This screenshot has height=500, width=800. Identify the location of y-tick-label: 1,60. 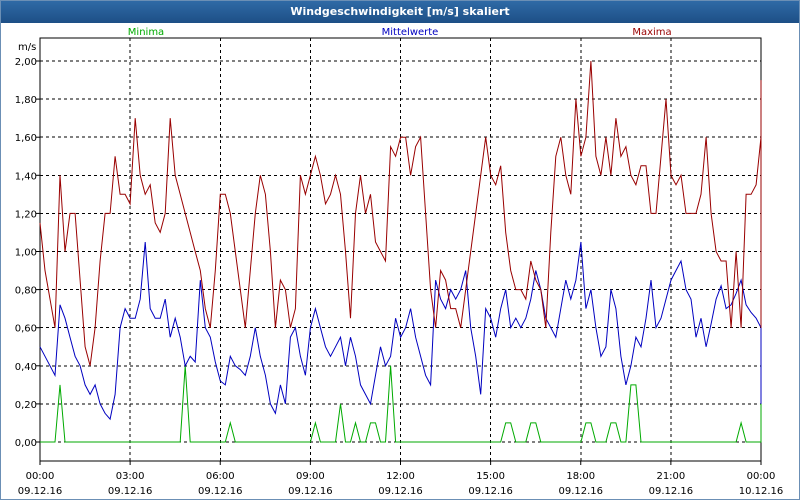
(26, 138).